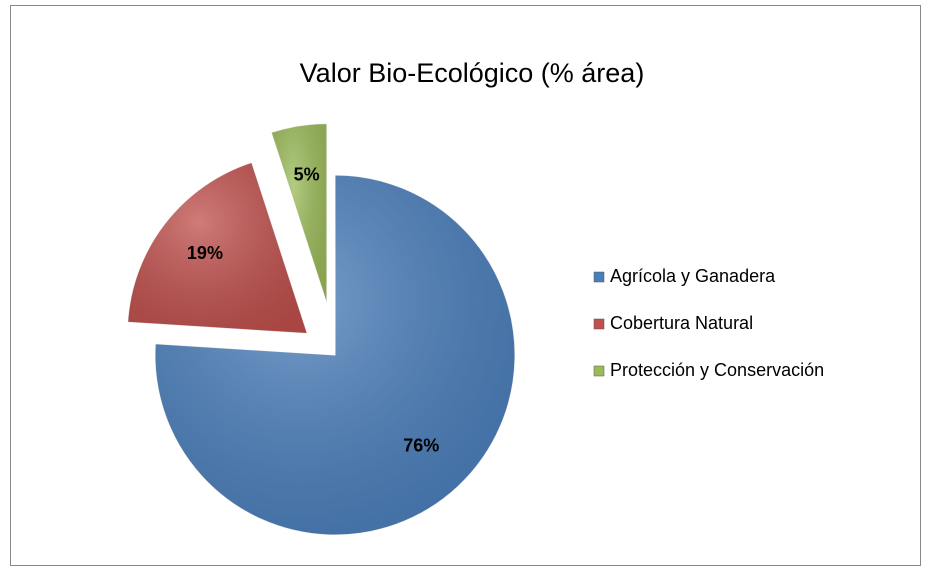  What do you see at coordinates (472, 73) in the screenshot?
I see `chart-title: Valor Bio-Ecológico (% área)` at bounding box center [472, 73].